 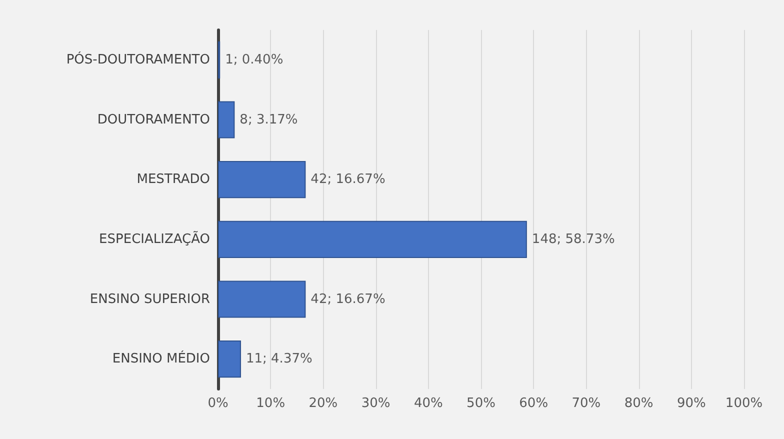 I want to click on data-label: 1; 0.40%, so click(x=254, y=60).